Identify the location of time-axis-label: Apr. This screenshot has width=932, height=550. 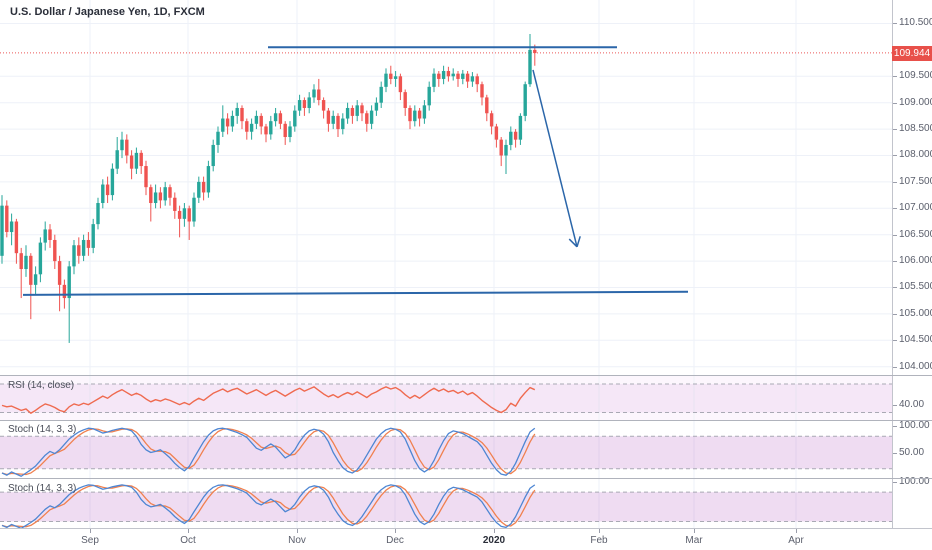
(796, 540).